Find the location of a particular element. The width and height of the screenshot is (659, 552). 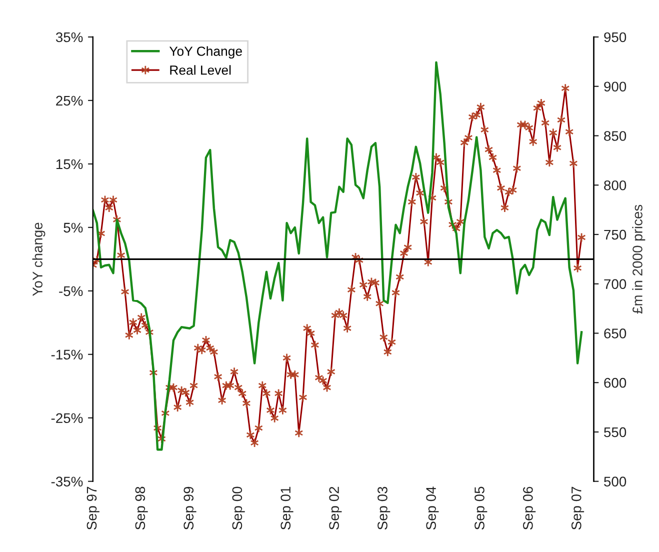

y2-tick-label: 550 is located at coordinates (615, 432).